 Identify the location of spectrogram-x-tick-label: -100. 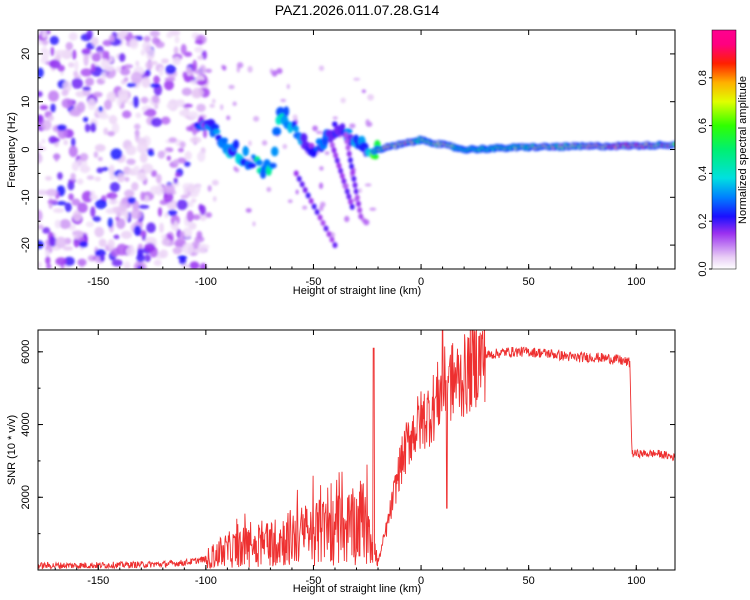
(206, 282).